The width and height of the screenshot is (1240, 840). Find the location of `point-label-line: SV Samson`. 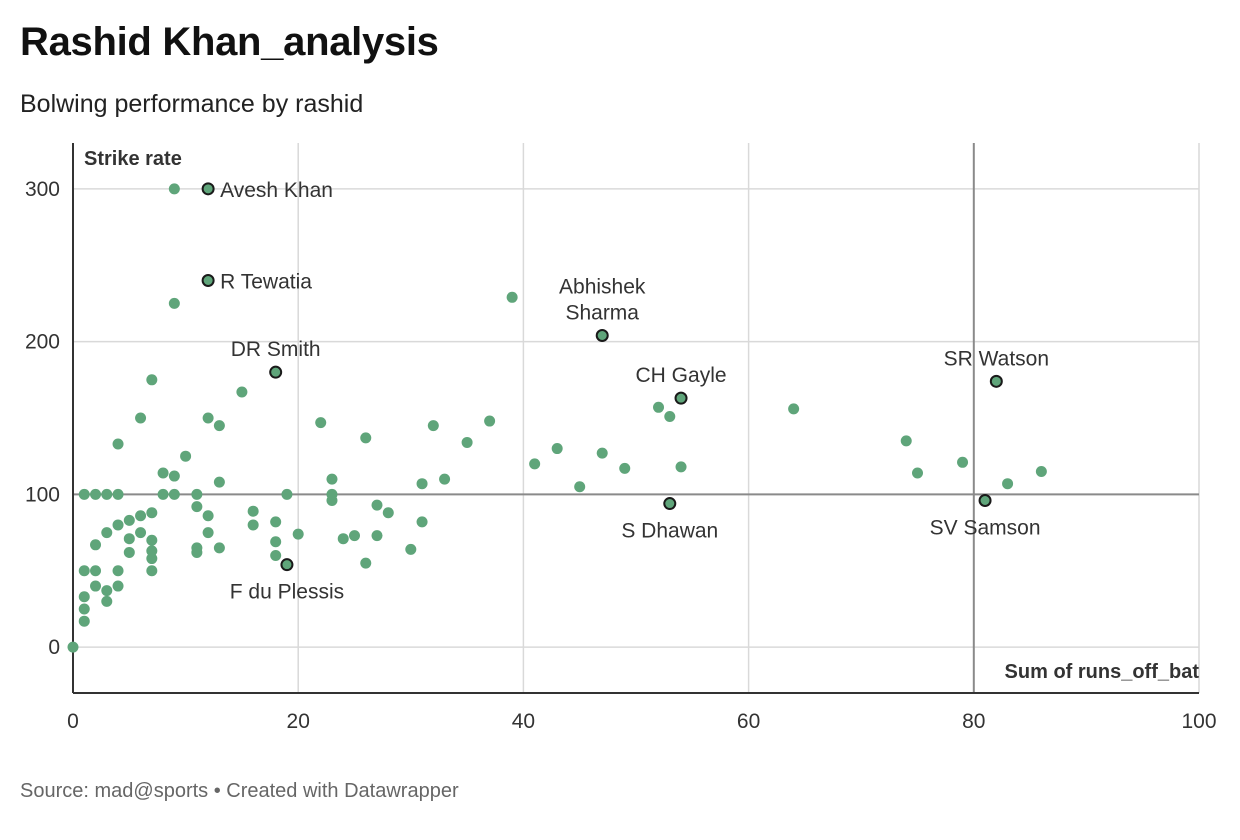

point-label-line: SV Samson is located at coordinates (985, 528).